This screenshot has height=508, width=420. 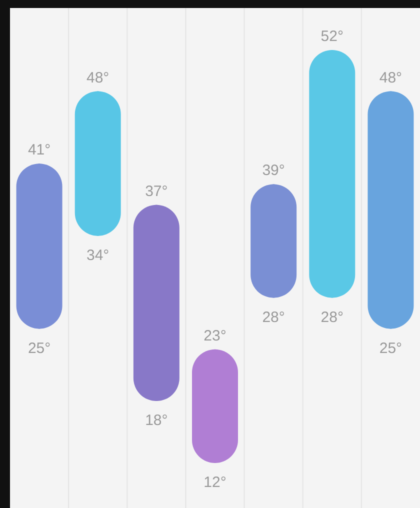 What do you see at coordinates (98, 255) in the screenshot?
I see `annotation: 34°` at bounding box center [98, 255].